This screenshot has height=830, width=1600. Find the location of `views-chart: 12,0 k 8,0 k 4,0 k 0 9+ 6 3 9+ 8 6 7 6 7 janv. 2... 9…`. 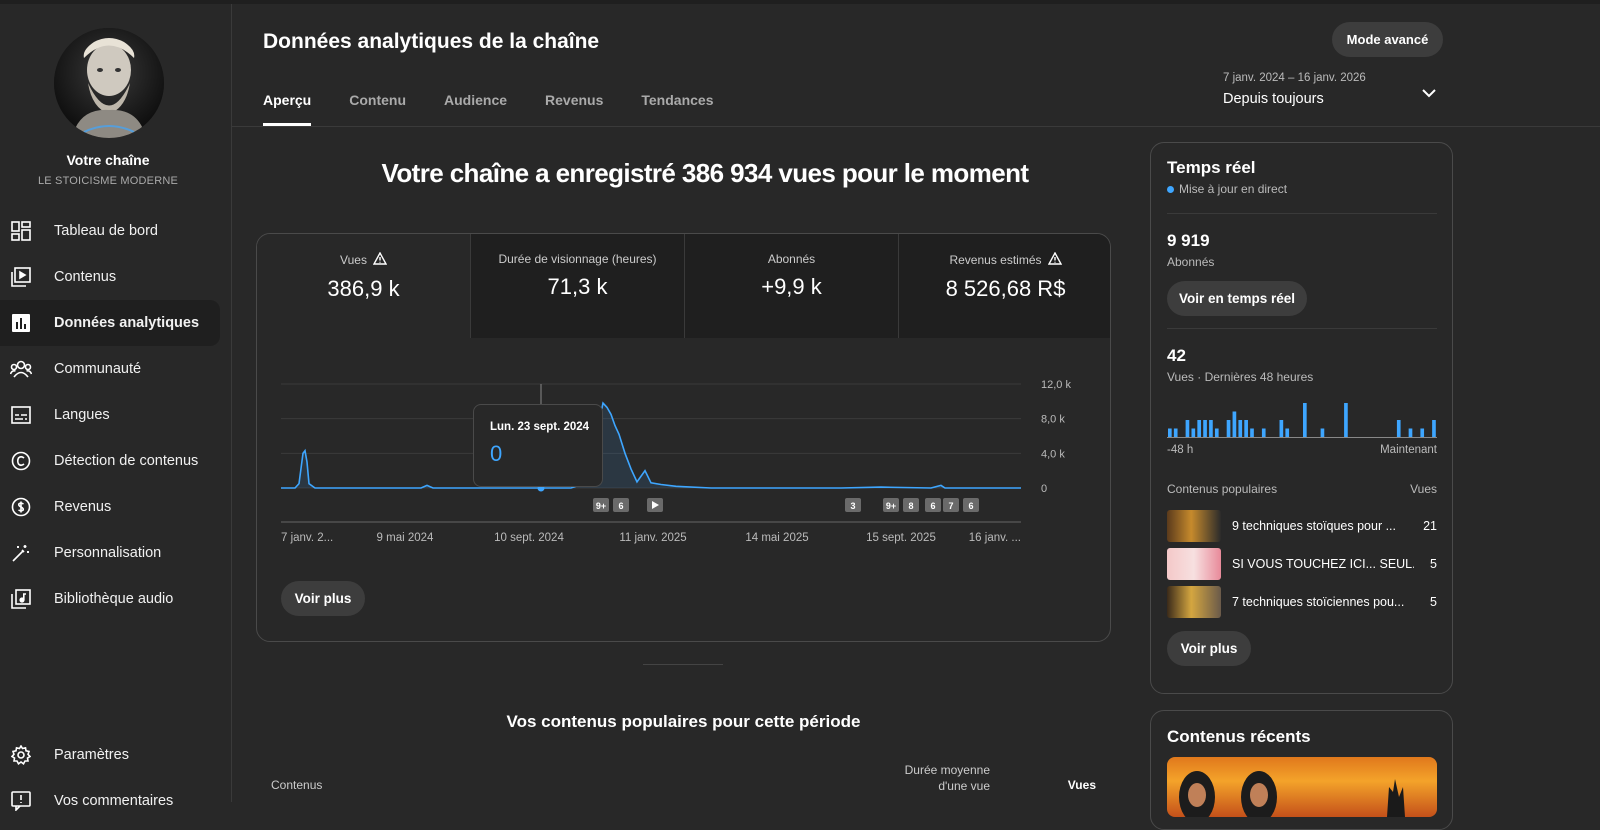

views-chart: 12,0 k 8,0 k 4,0 k 0 9+ 6 3 9+ 8 6 7 6 7 janv. 2... 9… is located at coordinates (683, 448).